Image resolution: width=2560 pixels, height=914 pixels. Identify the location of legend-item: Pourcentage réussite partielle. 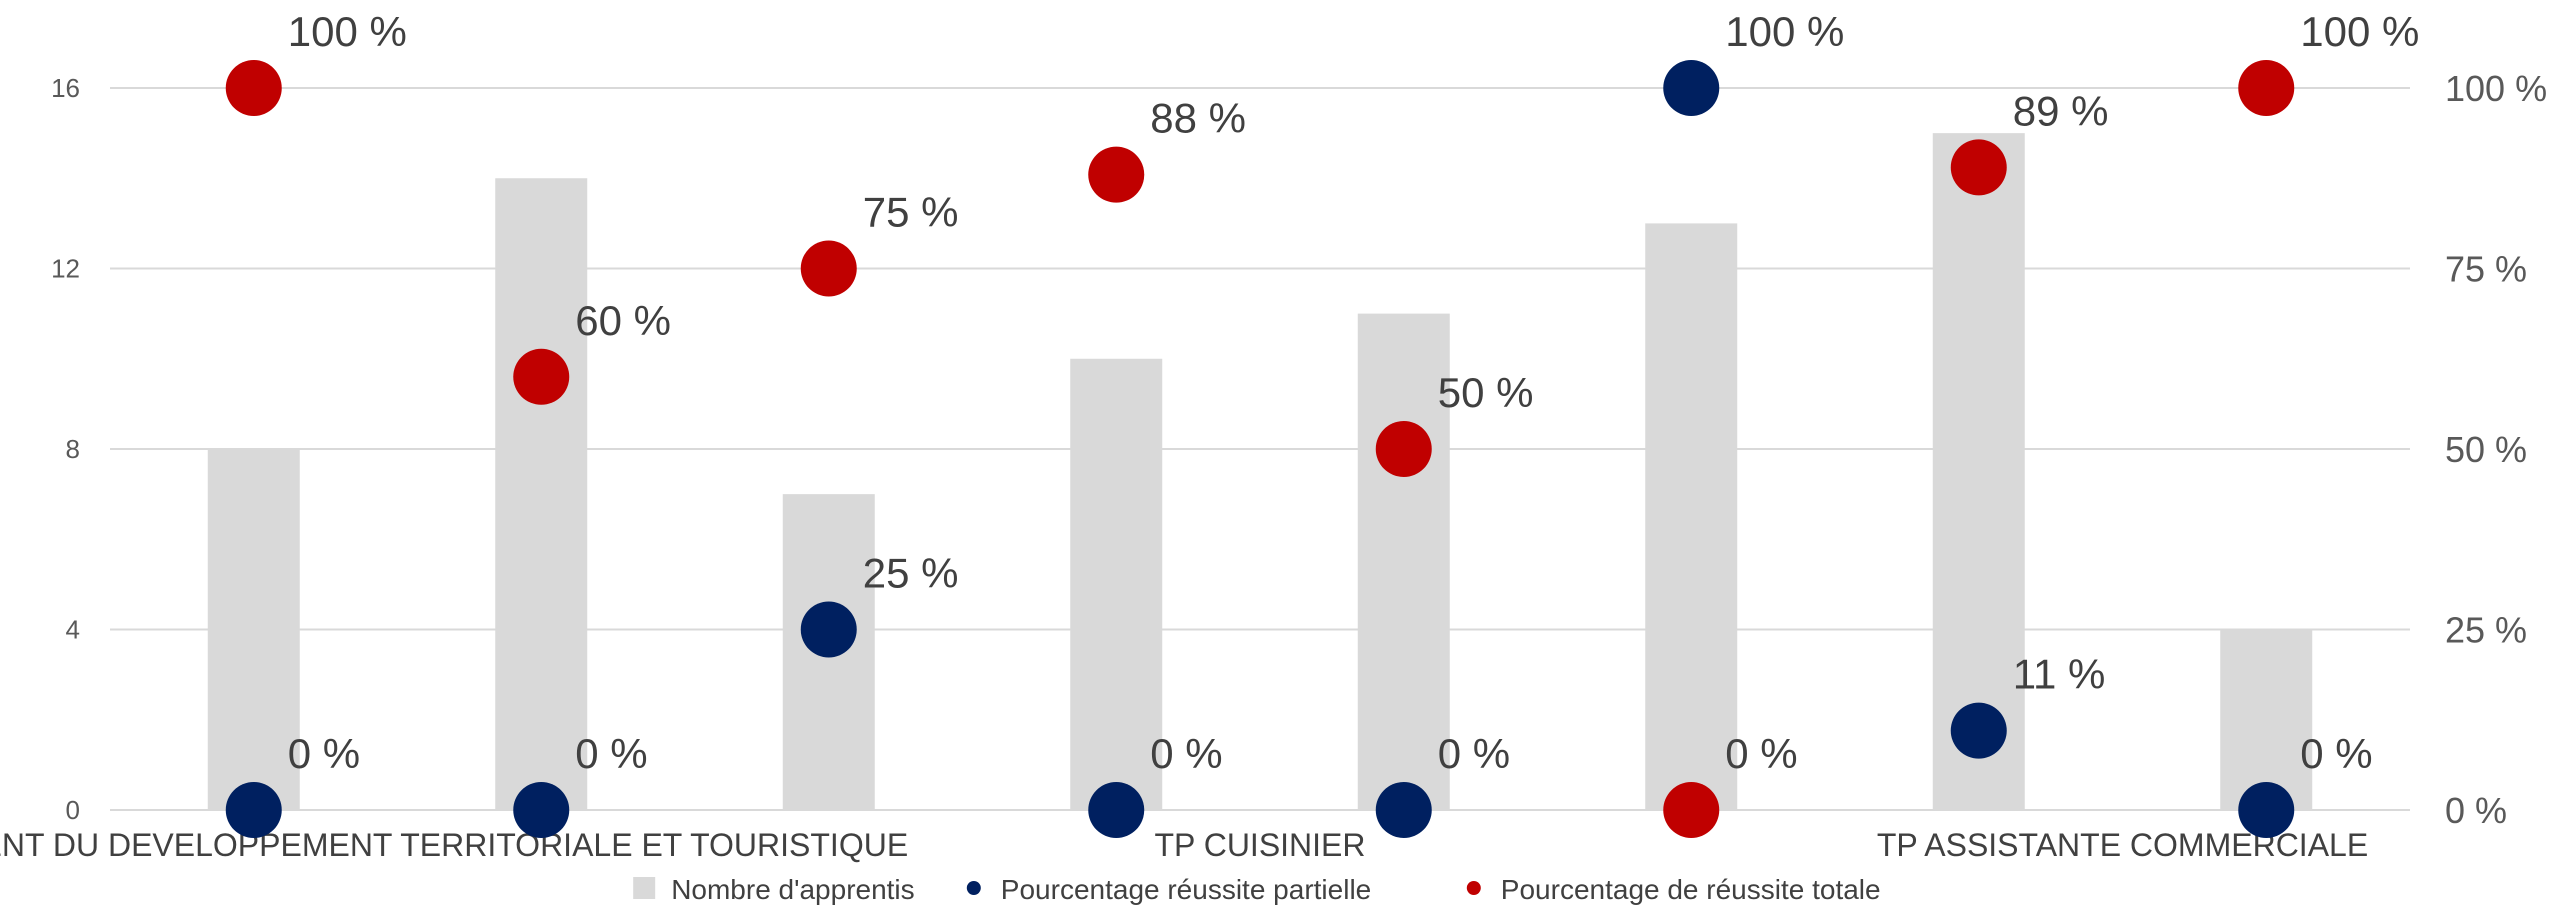
(1168, 889).